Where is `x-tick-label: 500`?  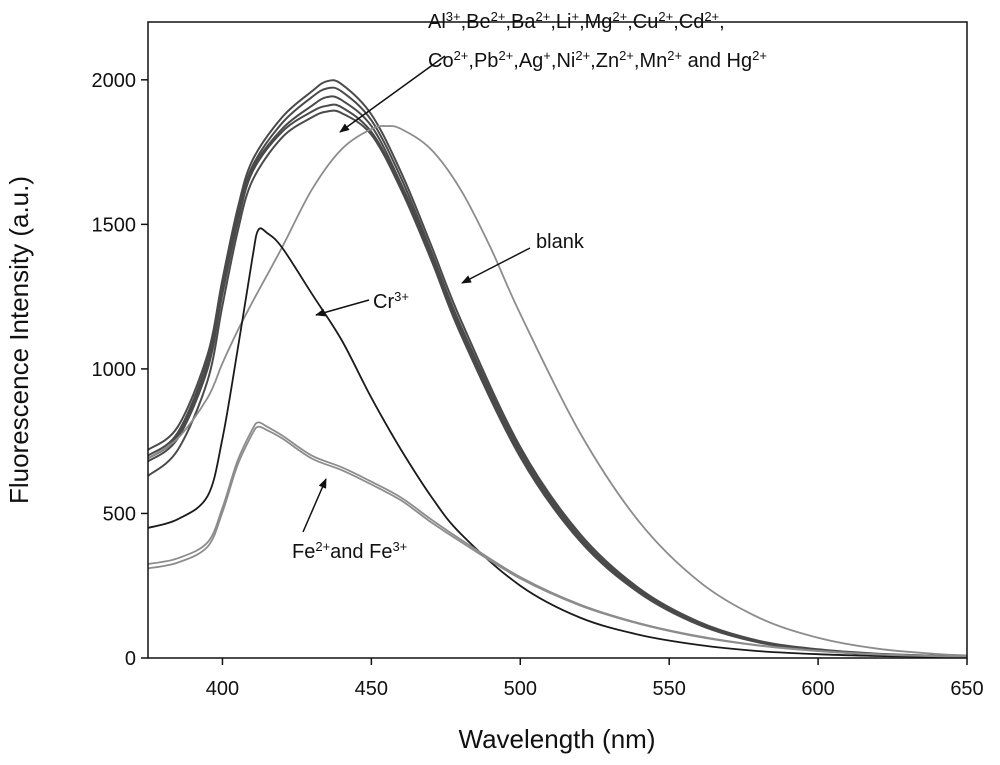 x-tick-label: 500 is located at coordinates (520, 689).